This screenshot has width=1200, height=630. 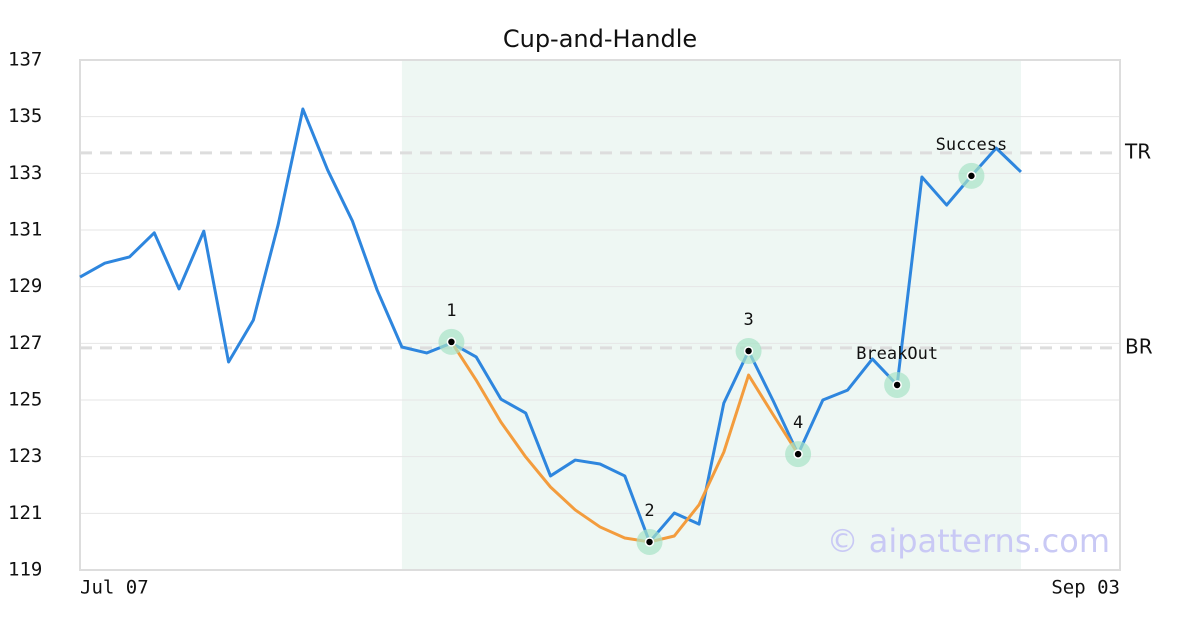 I want to click on y-tick-label: 129, so click(x=25, y=286).